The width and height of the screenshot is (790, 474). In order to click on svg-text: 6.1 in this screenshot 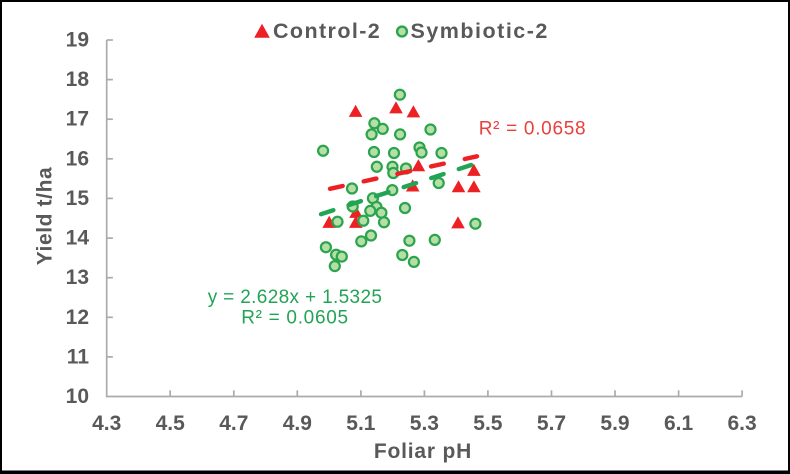, I will do `click(679, 423)`.